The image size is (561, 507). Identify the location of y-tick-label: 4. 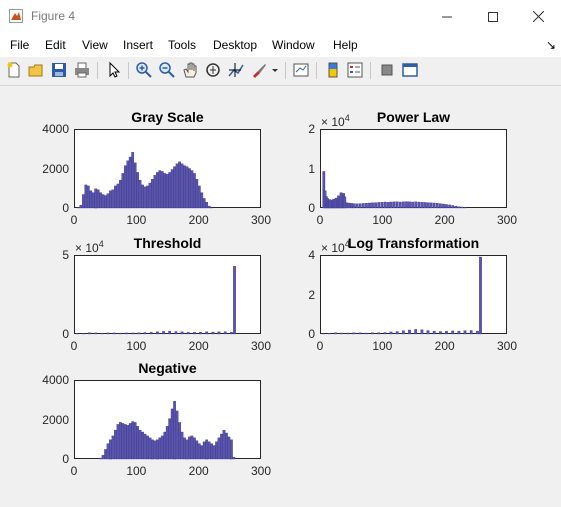
(311, 255).